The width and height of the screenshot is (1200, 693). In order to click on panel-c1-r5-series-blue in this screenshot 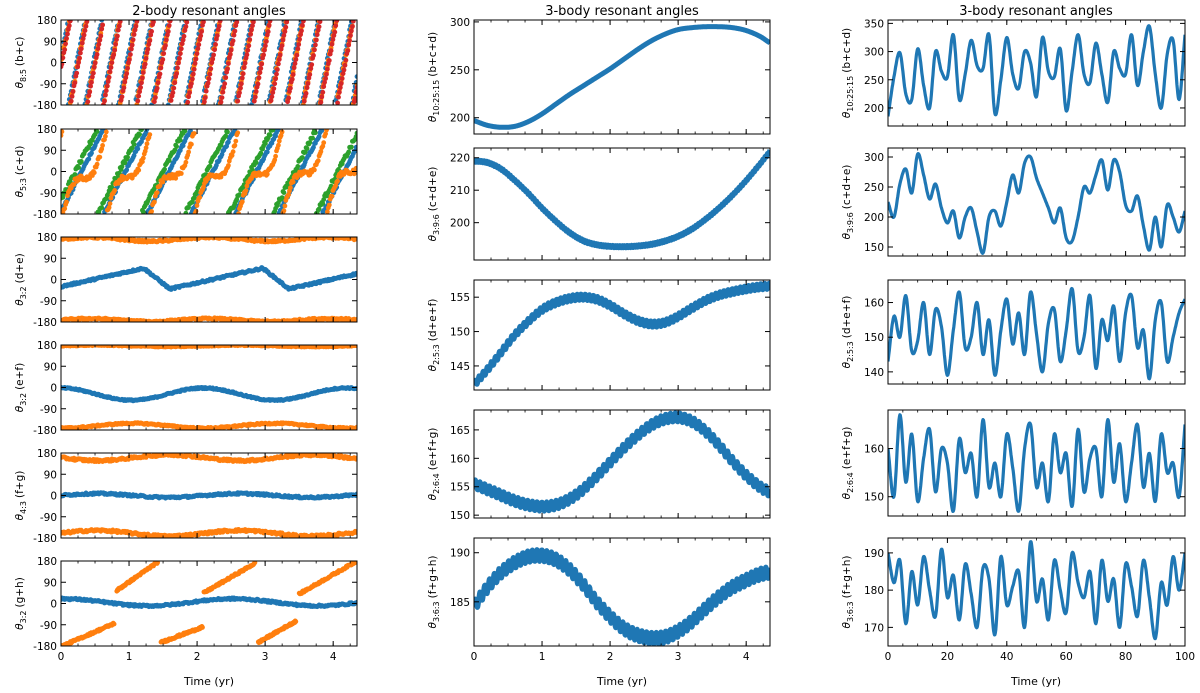, I will do `click(209, 495)`.